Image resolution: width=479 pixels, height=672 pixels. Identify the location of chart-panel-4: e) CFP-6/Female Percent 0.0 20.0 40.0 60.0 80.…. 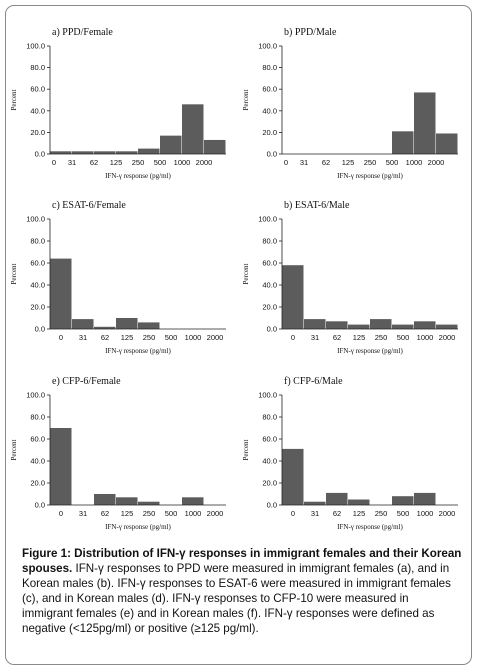
(118, 453).